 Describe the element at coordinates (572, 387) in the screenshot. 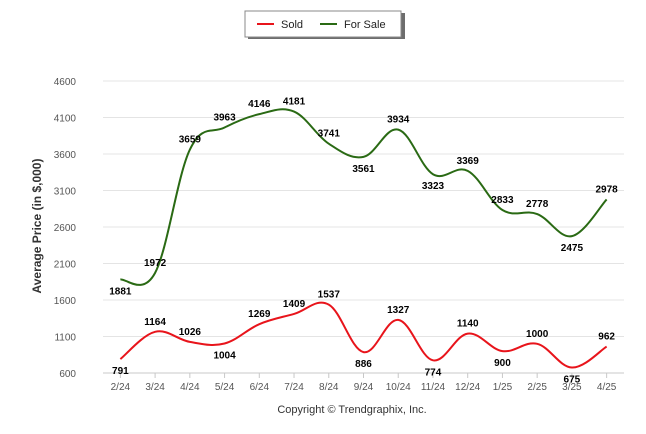

I see `x-tick-label: 3/25` at that location.